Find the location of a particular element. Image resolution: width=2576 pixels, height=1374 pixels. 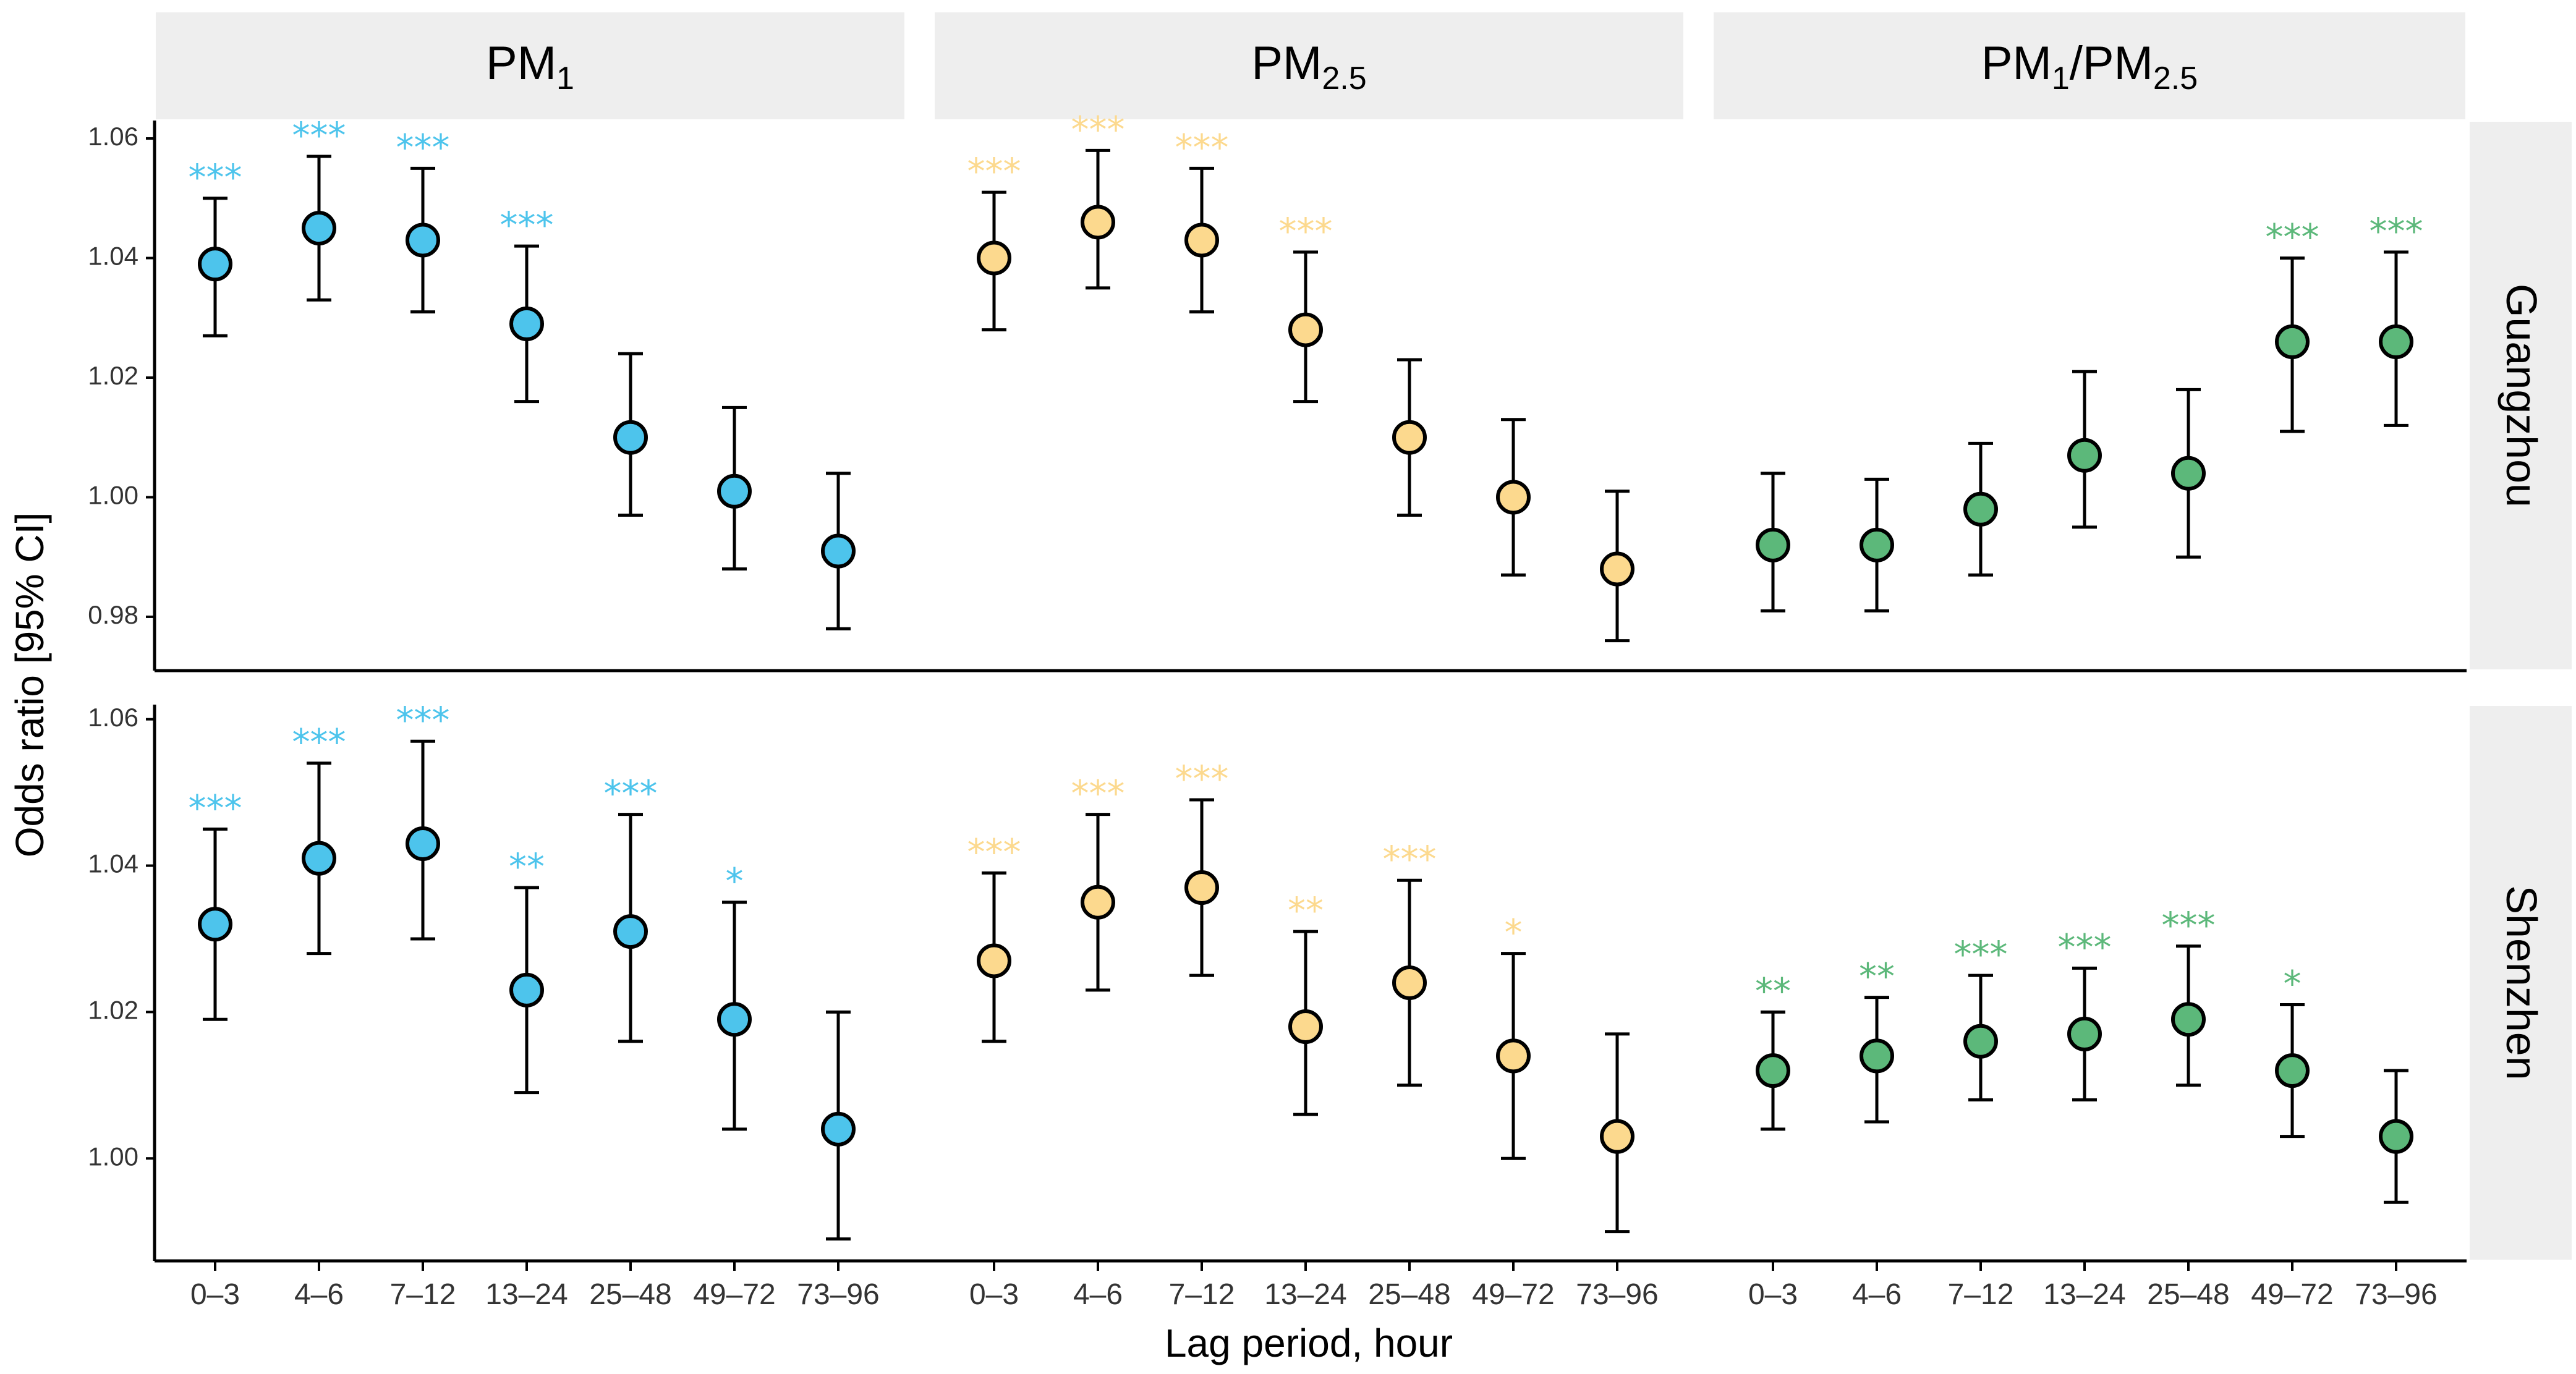

series-pm25-shenzhen: ****** ********* is located at coordinates (1300, 996).